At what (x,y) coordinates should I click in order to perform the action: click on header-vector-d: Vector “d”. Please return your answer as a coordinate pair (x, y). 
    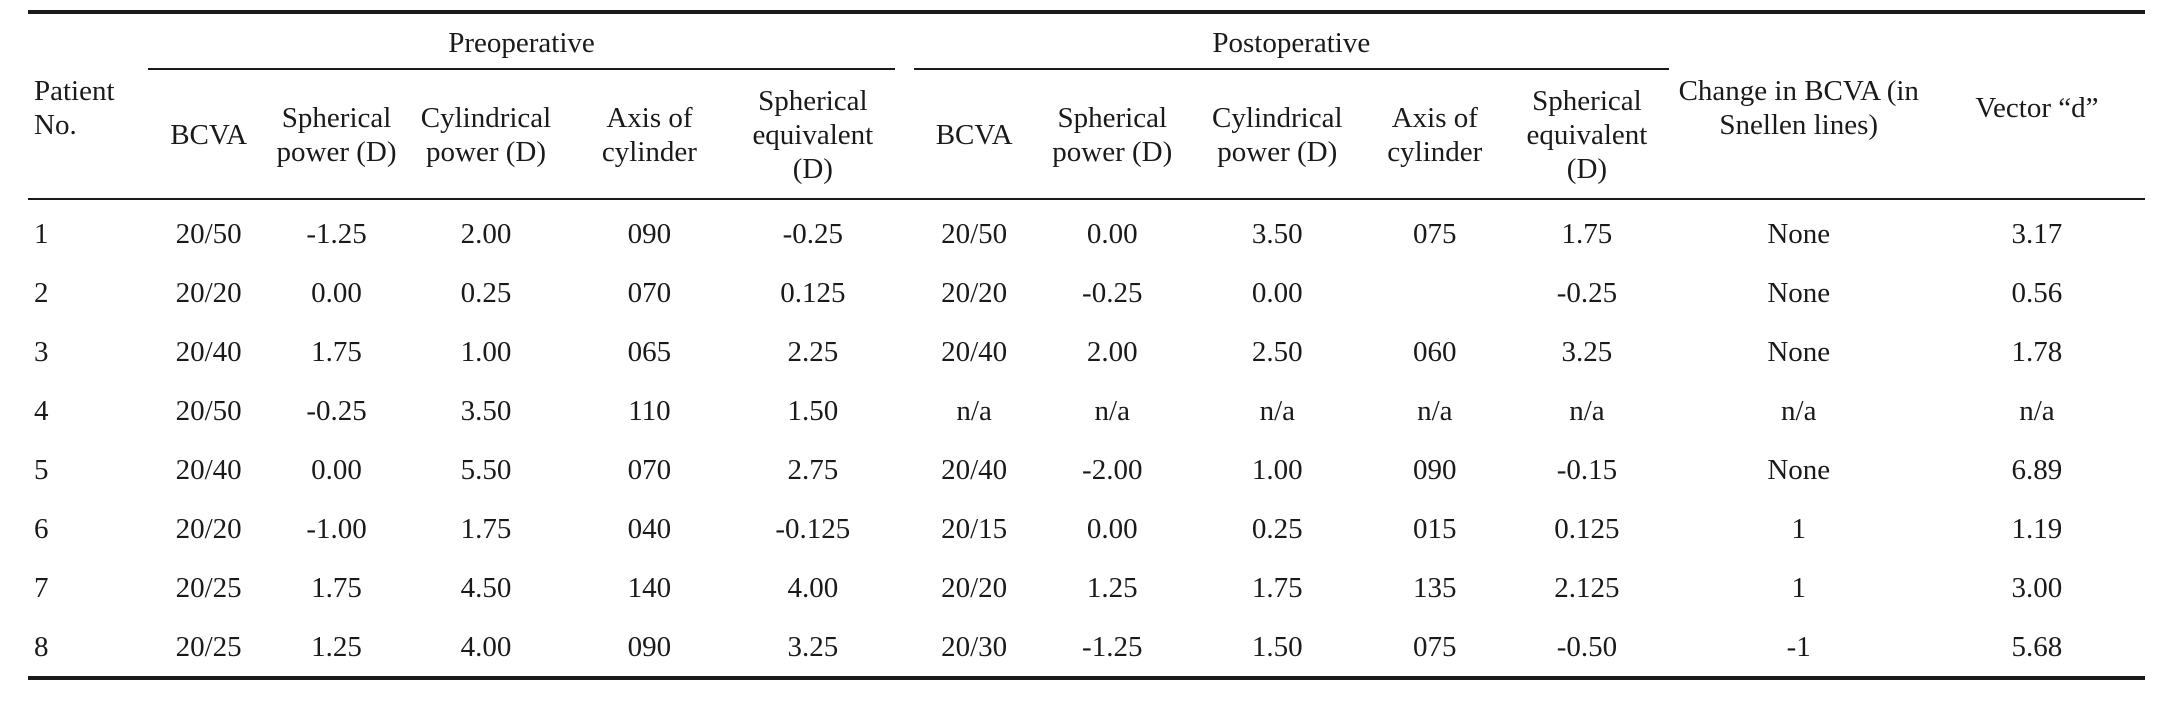
    Looking at the image, I should click on (2036, 106).